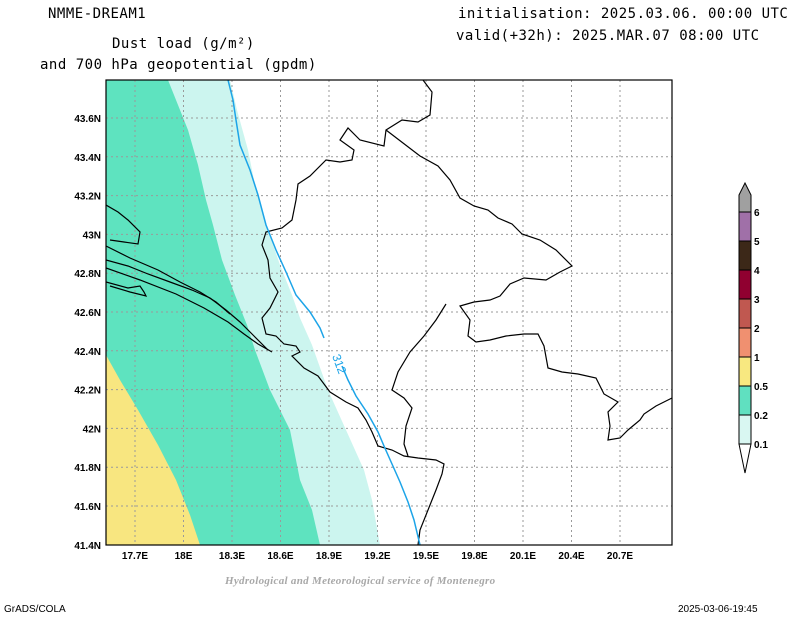 The height and width of the screenshot is (618, 800). Describe the element at coordinates (87, 313) in the screenshot. I see `lat-tick-label: 42.6N` at that location.